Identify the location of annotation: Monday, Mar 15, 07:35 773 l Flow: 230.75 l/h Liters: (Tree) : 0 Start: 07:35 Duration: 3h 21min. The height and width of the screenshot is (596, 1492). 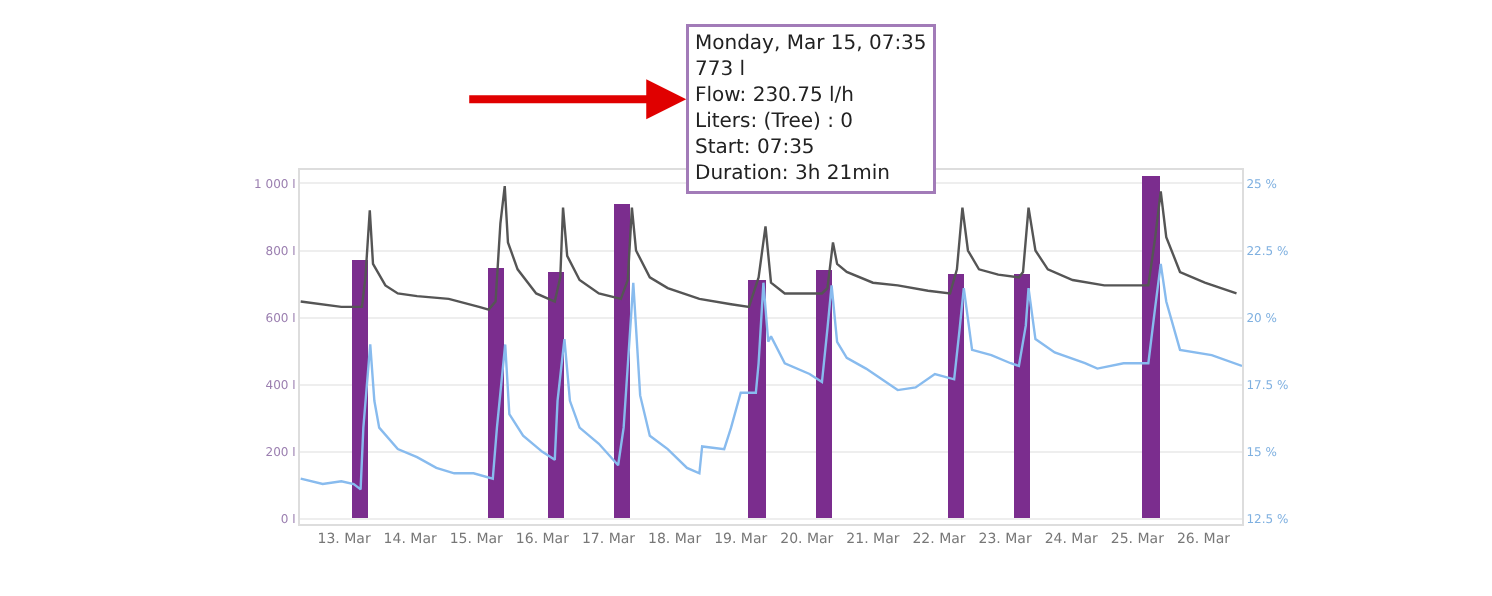
(811, 109).